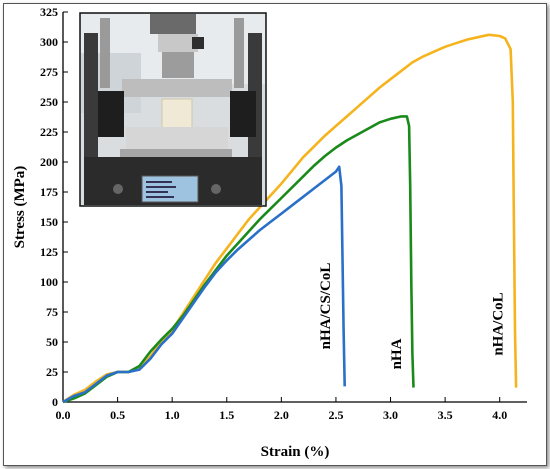 Image resolution: width=550 pixels, height=469 pixels. I want to click on x-tick-label: 2.0, so click(281, 415).